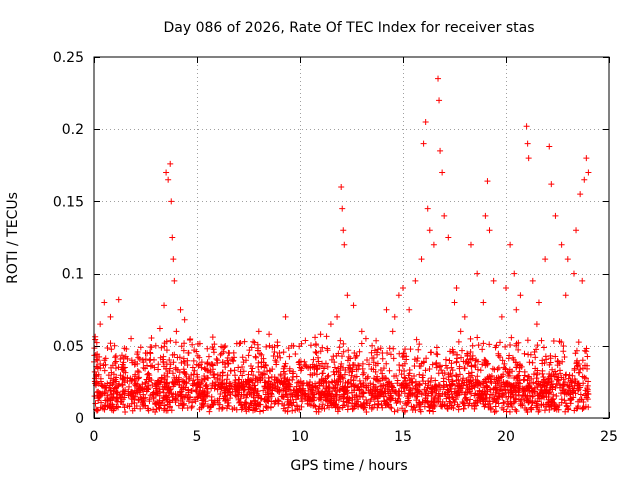 Image resolution: width=640 pixels, height=480 pixels. Describe the element at coordinates (68, 58) in the screenshot. I see `y-tick-label: 0.25` at that location.